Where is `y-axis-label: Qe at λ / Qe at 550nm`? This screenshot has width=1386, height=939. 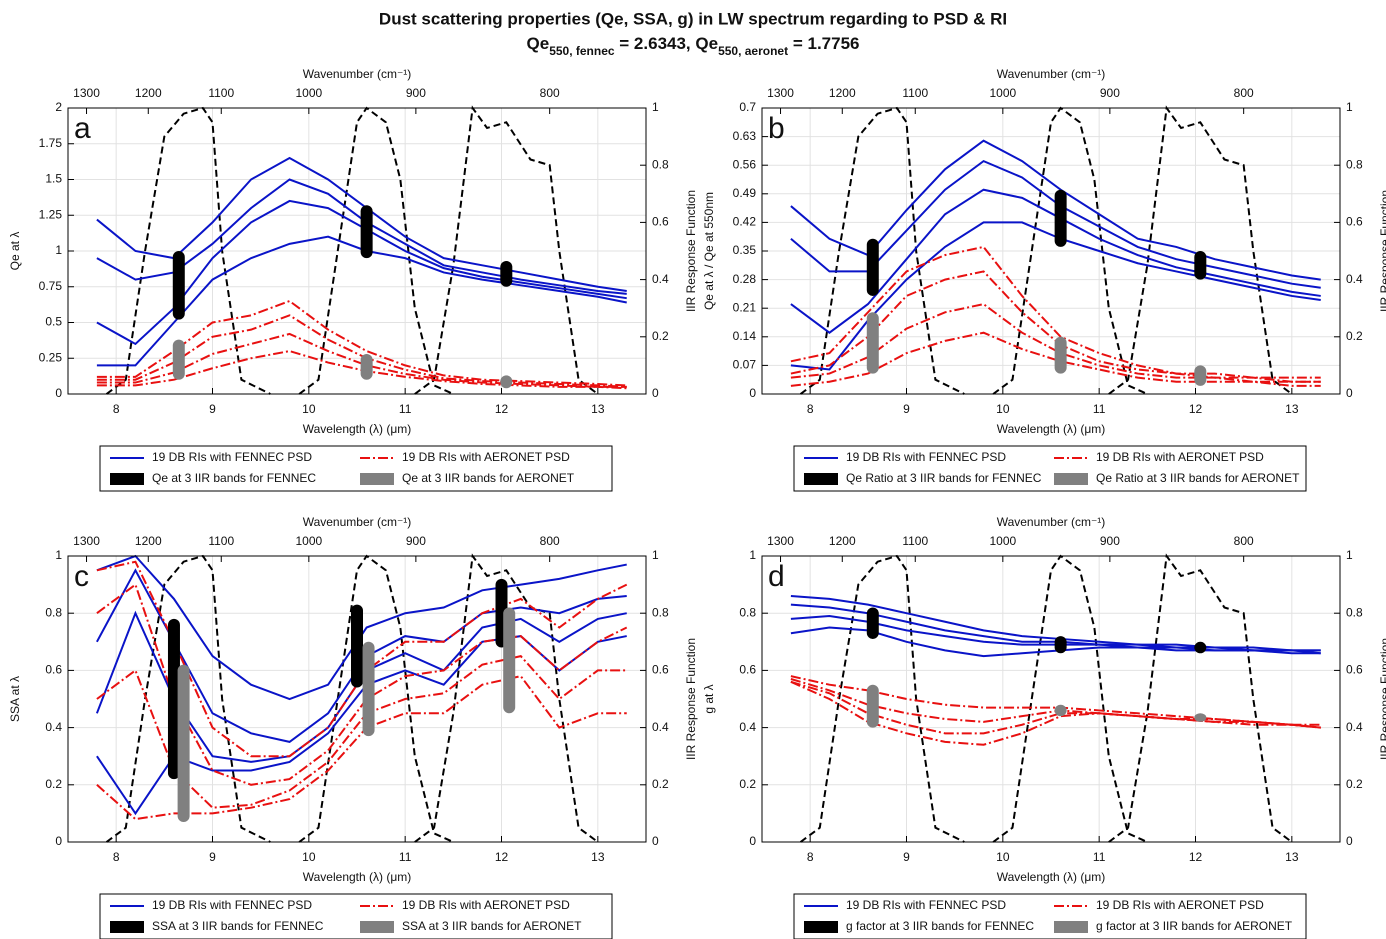
y-axis-label: Qe at λ / Qe at 550nm is located at coordinates (709, 251).